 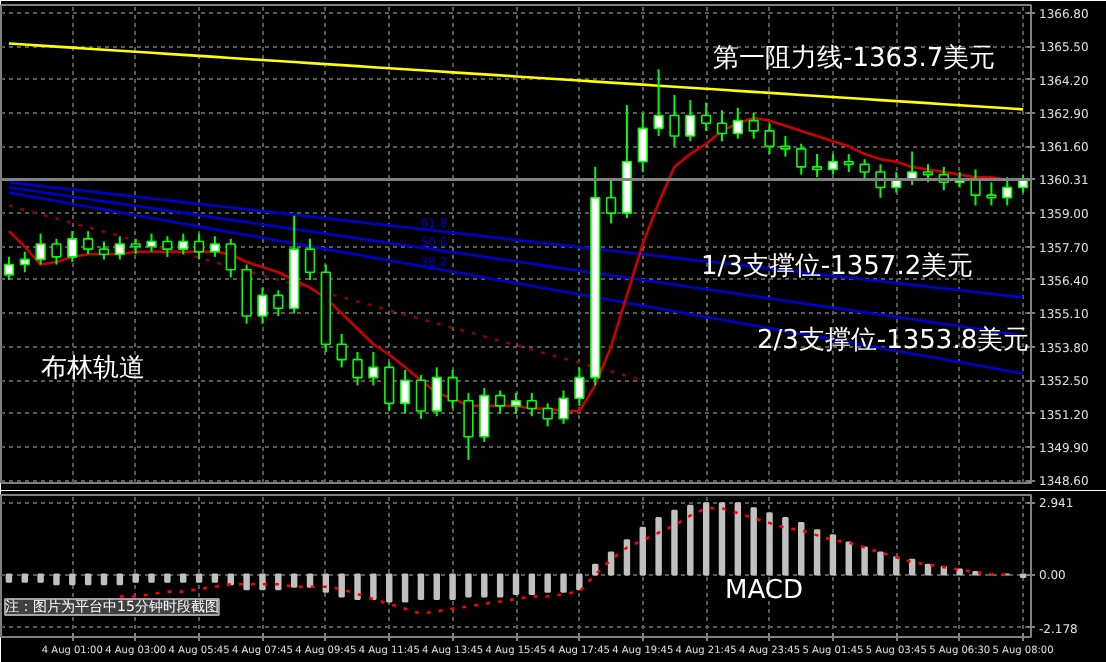 What do you see at coordinates (93, 369) in the screenshot?
I see `annotation: 布林轨道` at bounding box center [93, 369].